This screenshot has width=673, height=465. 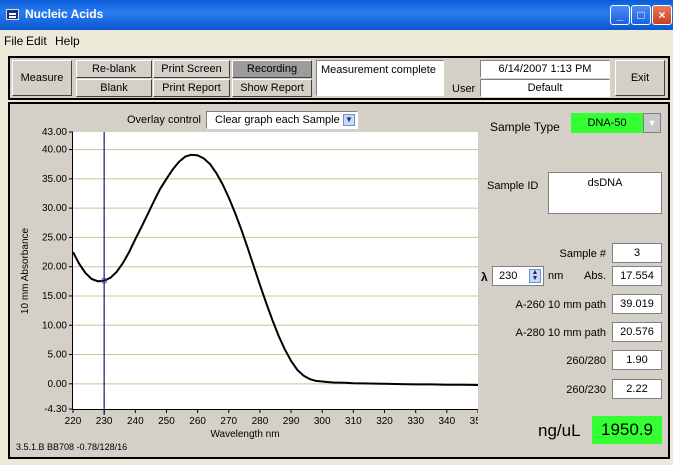 I want to click on abs-label: Abs., so click(x=594, y=276).